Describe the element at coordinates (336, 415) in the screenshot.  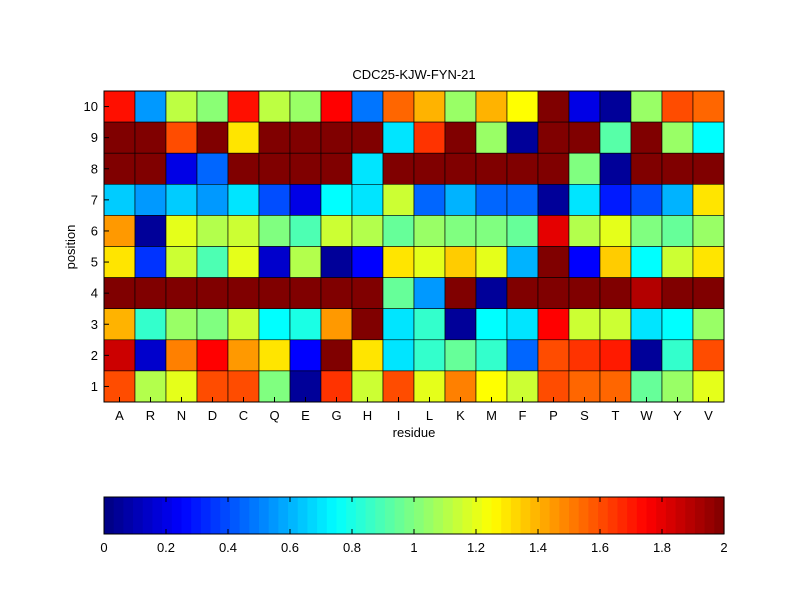
I see `x-tick-label: G` at that location.